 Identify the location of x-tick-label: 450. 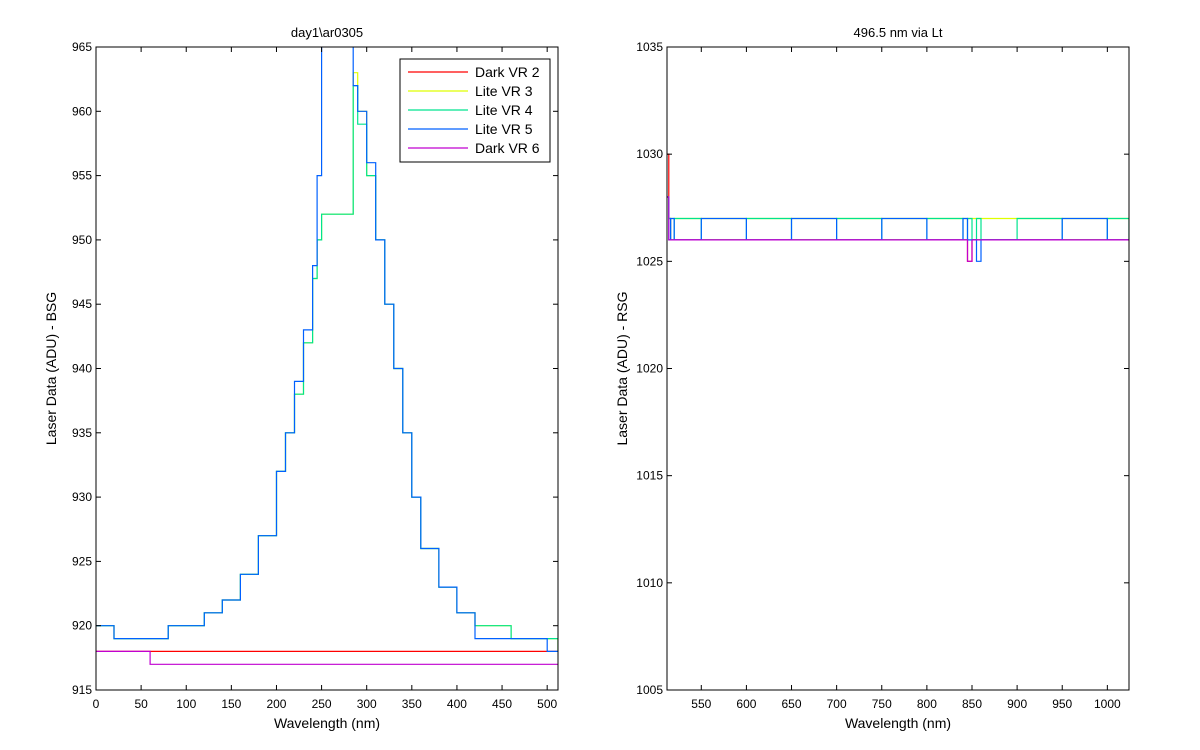
(502, 704).